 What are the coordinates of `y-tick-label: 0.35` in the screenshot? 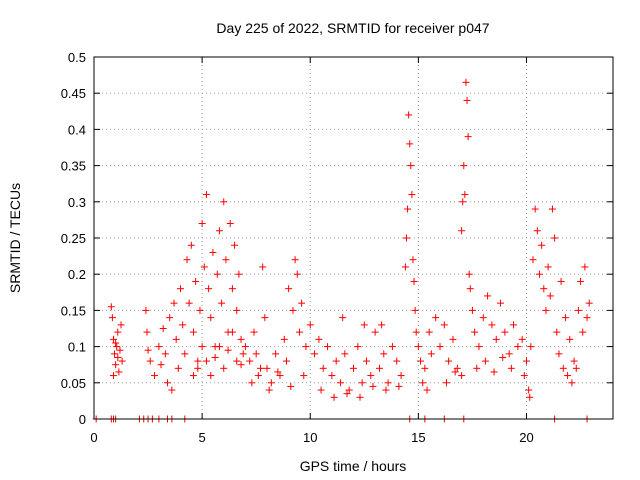 It's located at (73, 166).